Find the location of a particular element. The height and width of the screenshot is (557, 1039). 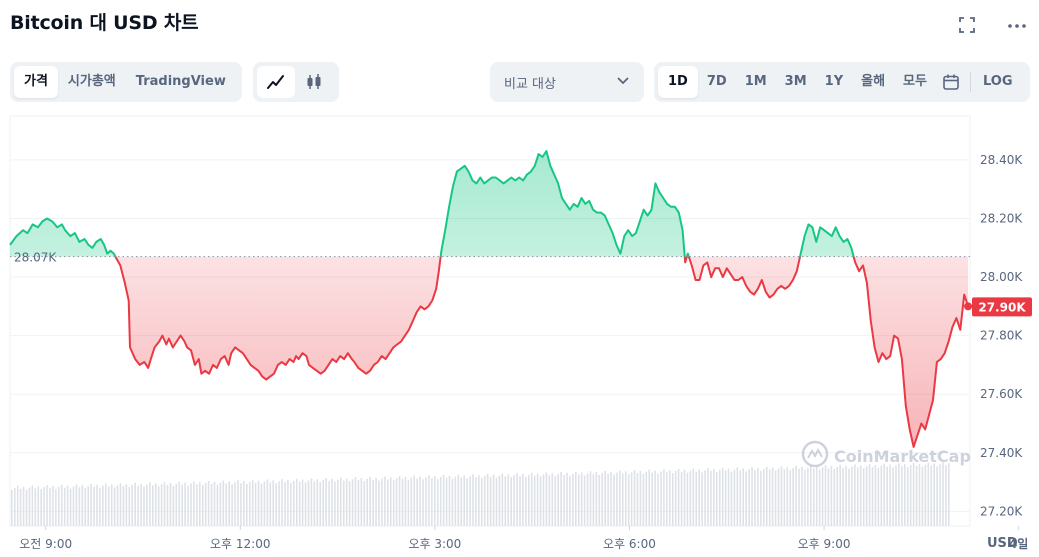

calendar-icon is located at coordinates (951, 82).